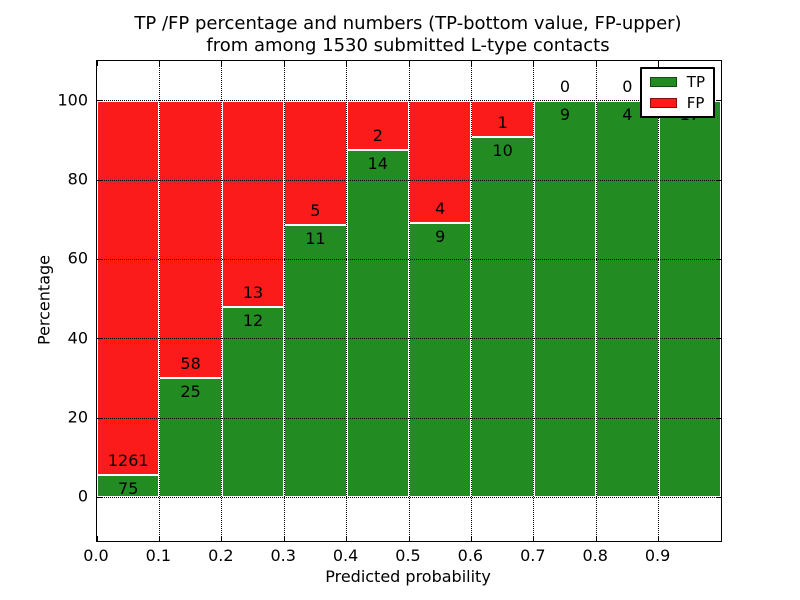 The height and width of the screenshot is (600, 800). Describe the element at coordinates (663, 82) in the screenshot. I see `tp-swatch-icon` at that location.